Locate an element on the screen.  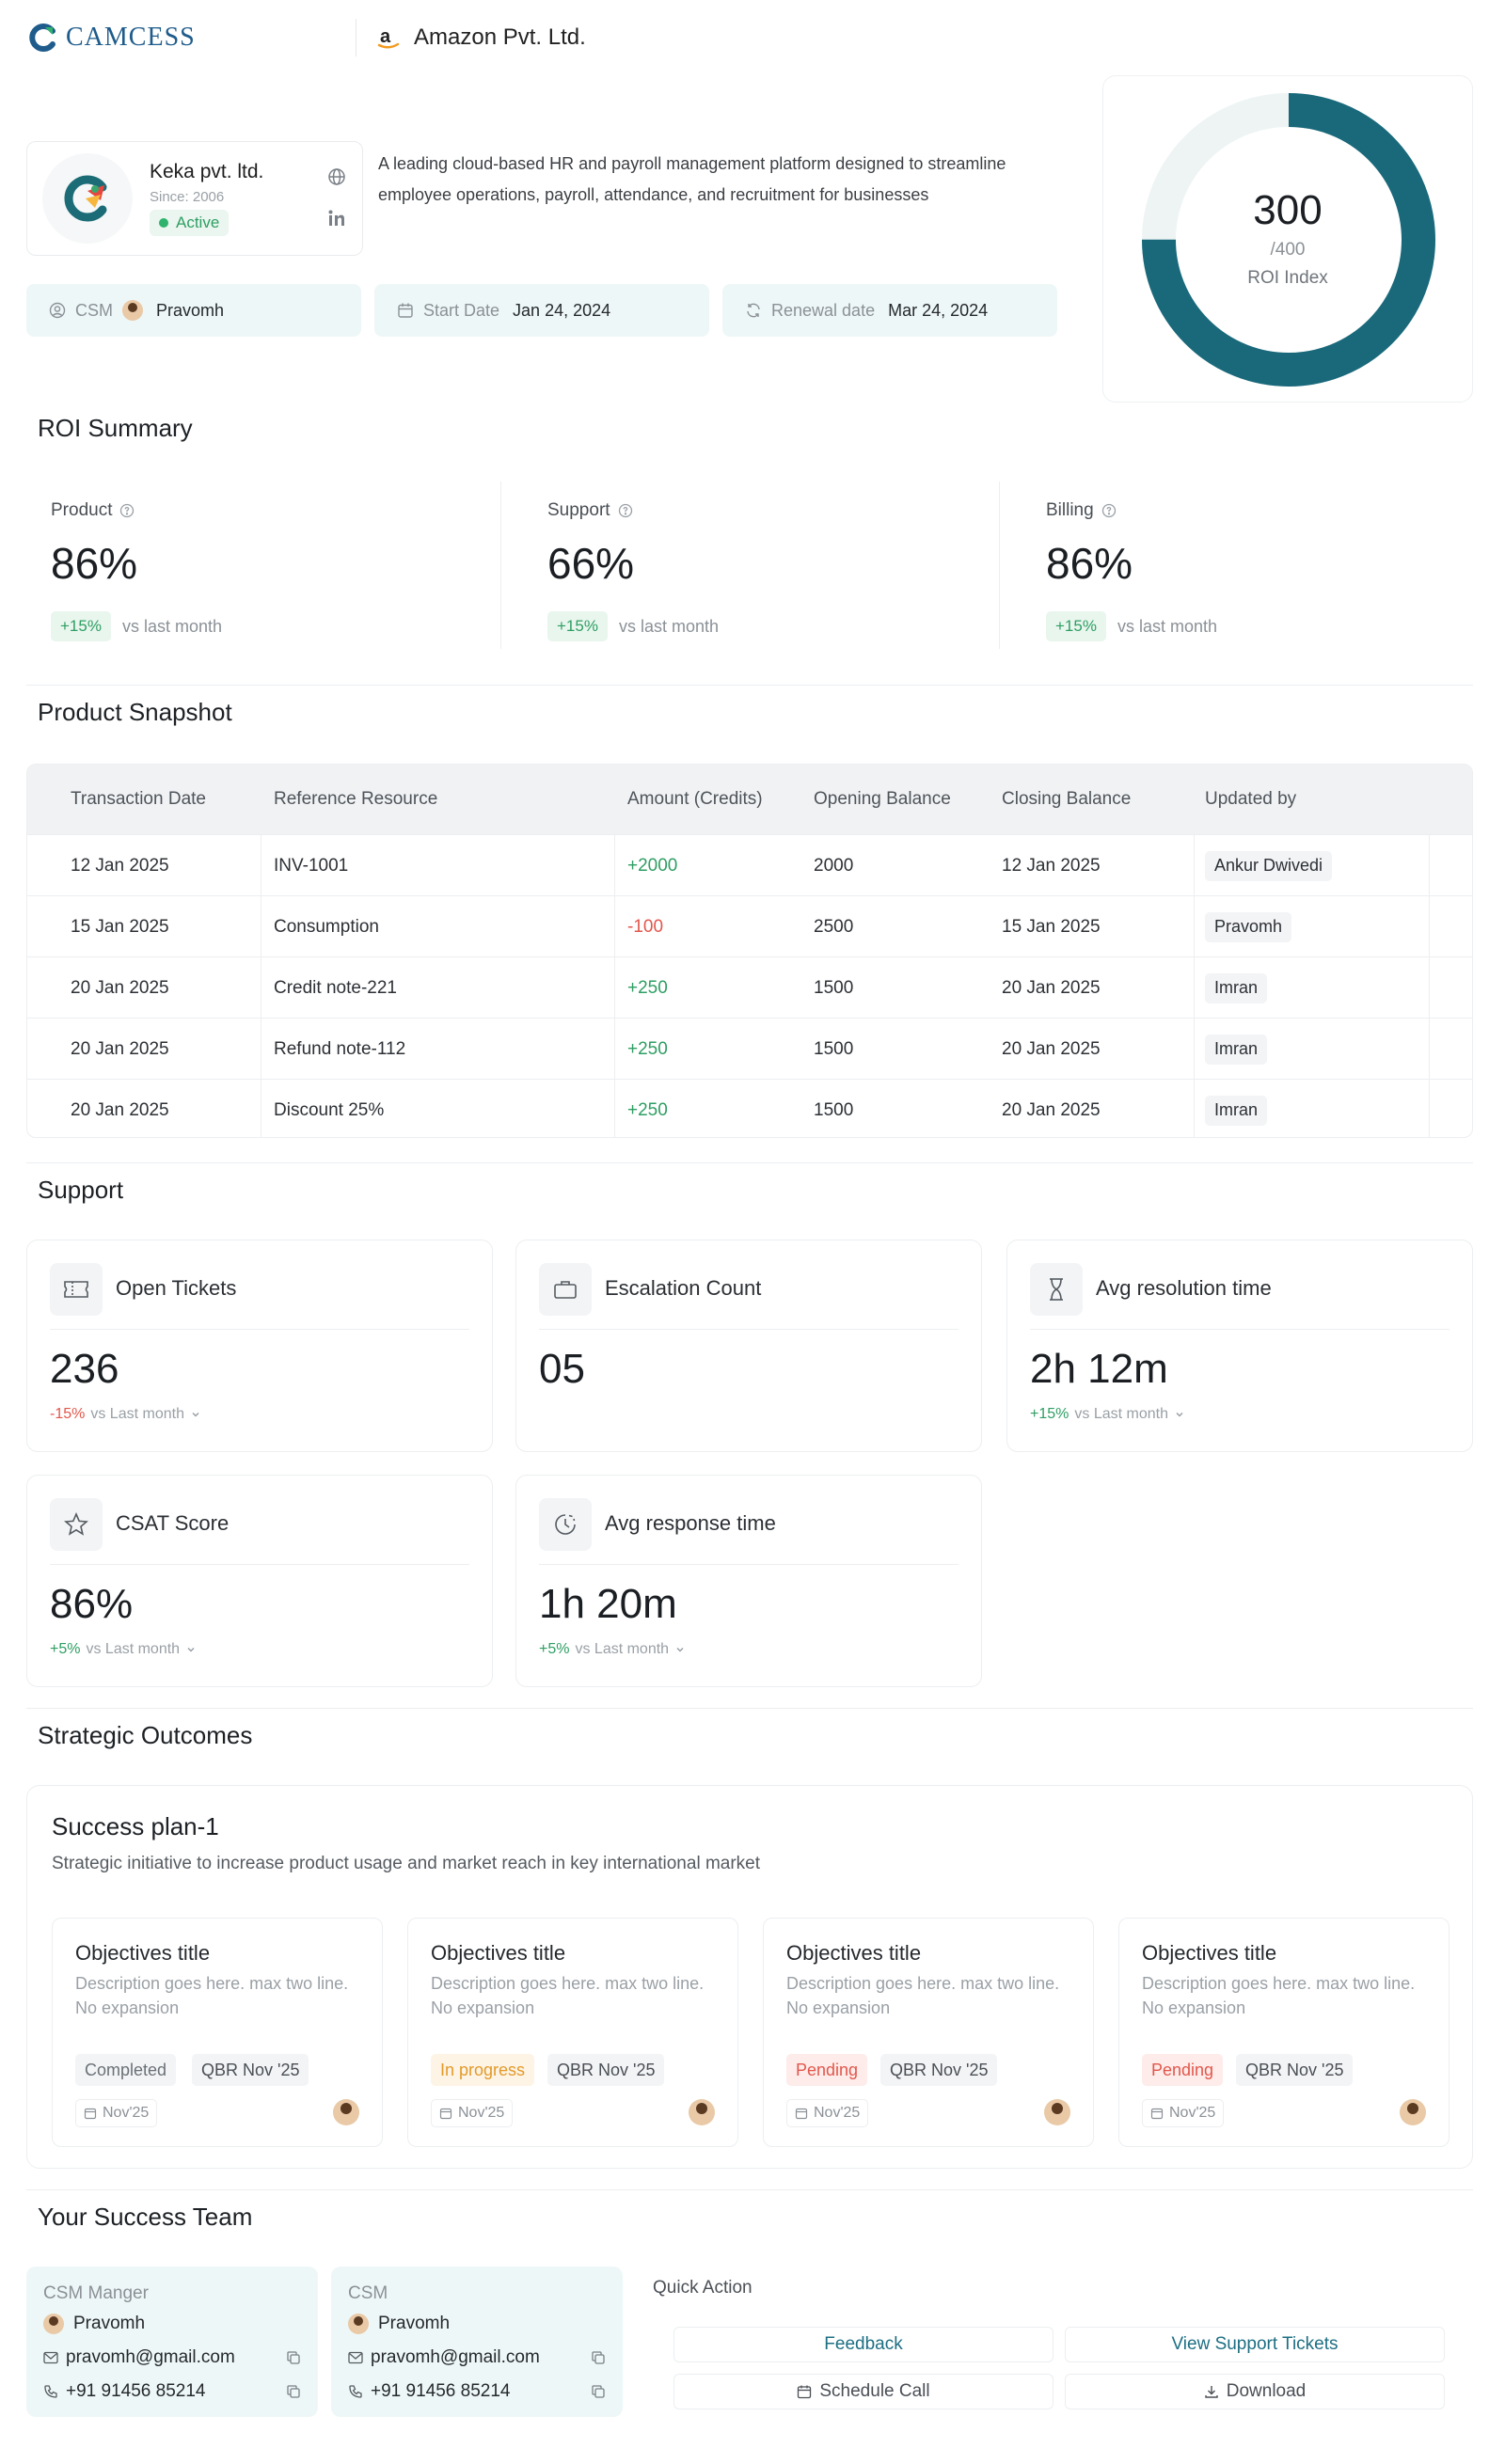
column-header: Reference Resource is located at coordinates (356, 799).